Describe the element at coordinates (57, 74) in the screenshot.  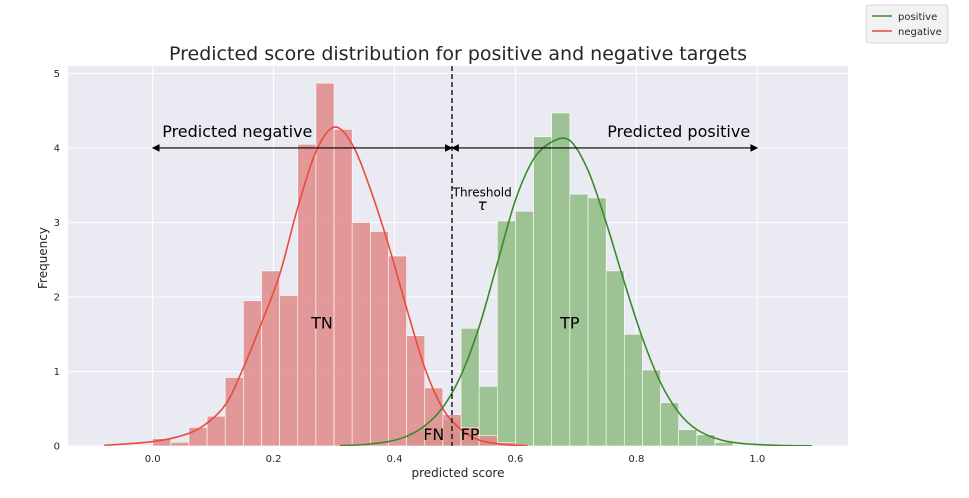
I see `y-tick-label: 5` at that location.